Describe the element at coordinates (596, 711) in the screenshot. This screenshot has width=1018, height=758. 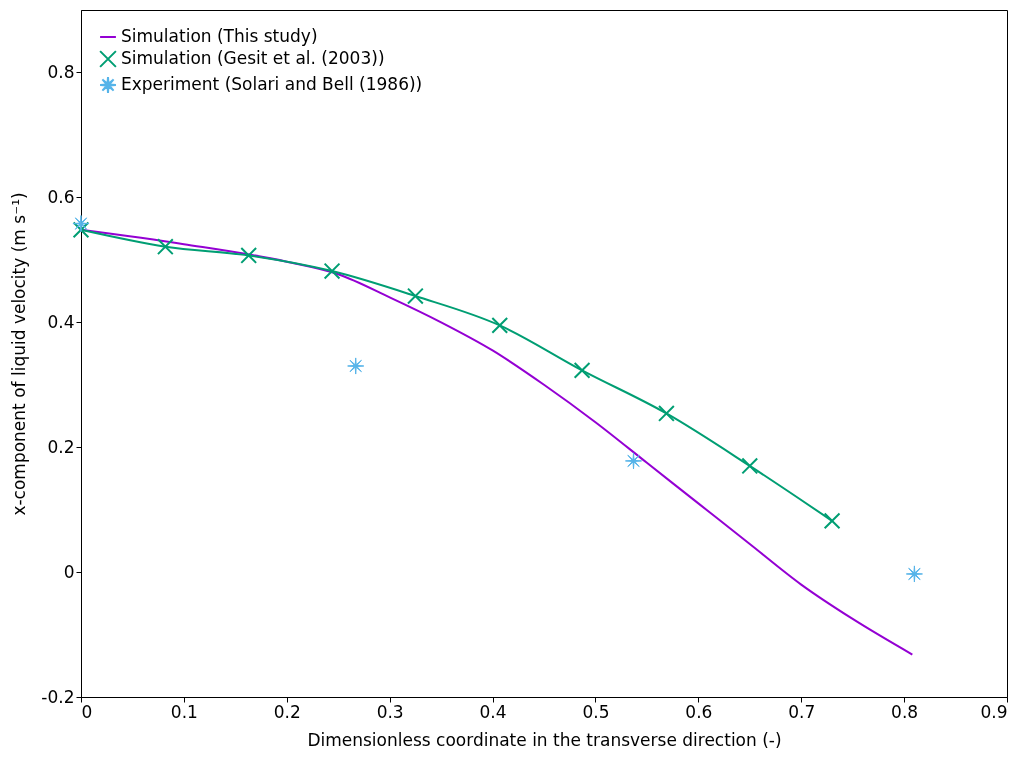
I see `x-tick-label: 0.5` at that location.